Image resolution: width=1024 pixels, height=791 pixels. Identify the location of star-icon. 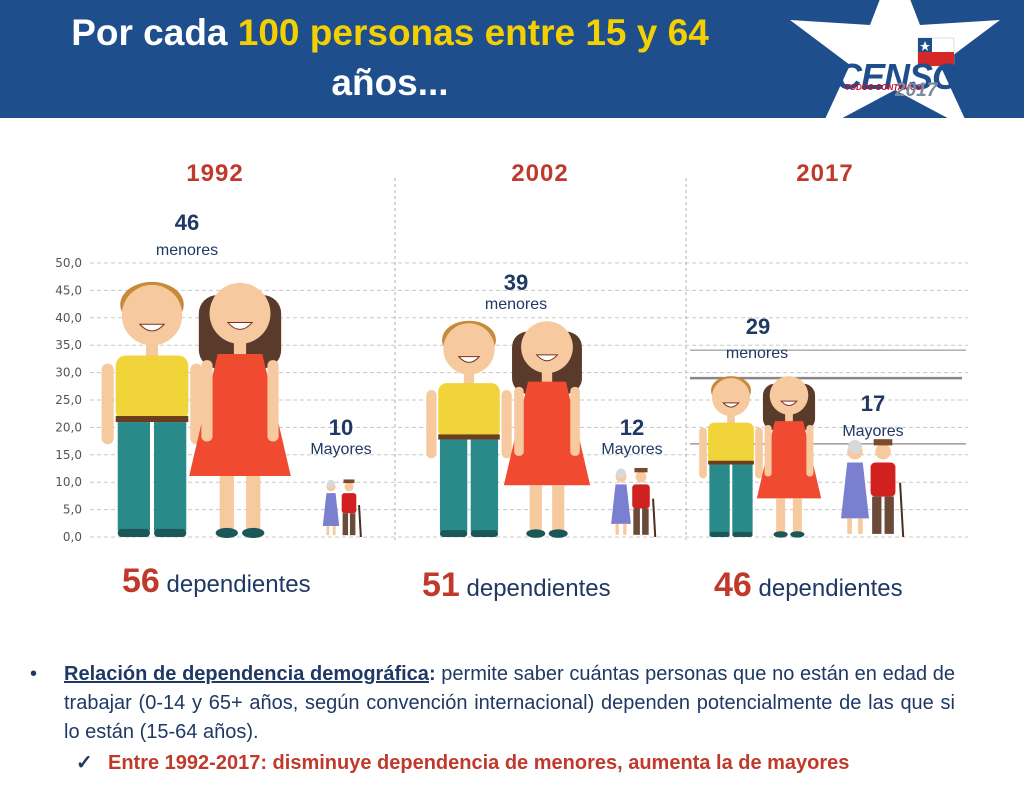
(895, 59).